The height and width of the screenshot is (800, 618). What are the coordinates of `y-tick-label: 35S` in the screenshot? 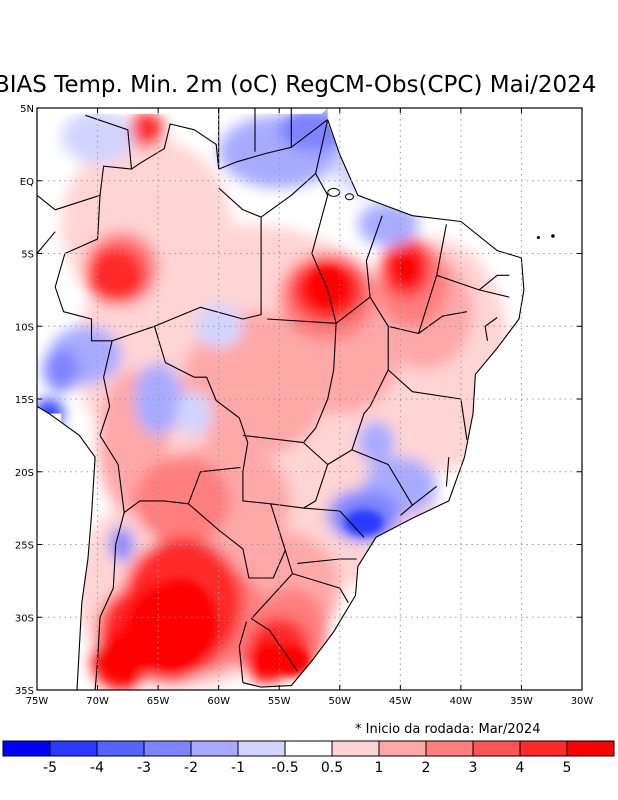 It's located at (24, 691).